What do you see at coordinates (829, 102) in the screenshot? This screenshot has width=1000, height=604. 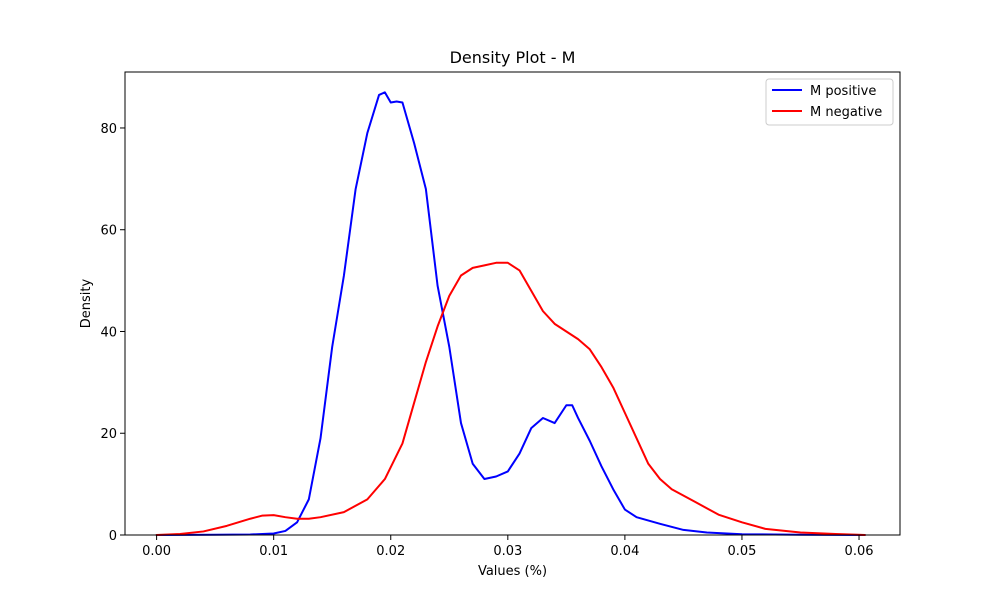 I see `legend: M positive M negative` at bounding box center [829, 102].